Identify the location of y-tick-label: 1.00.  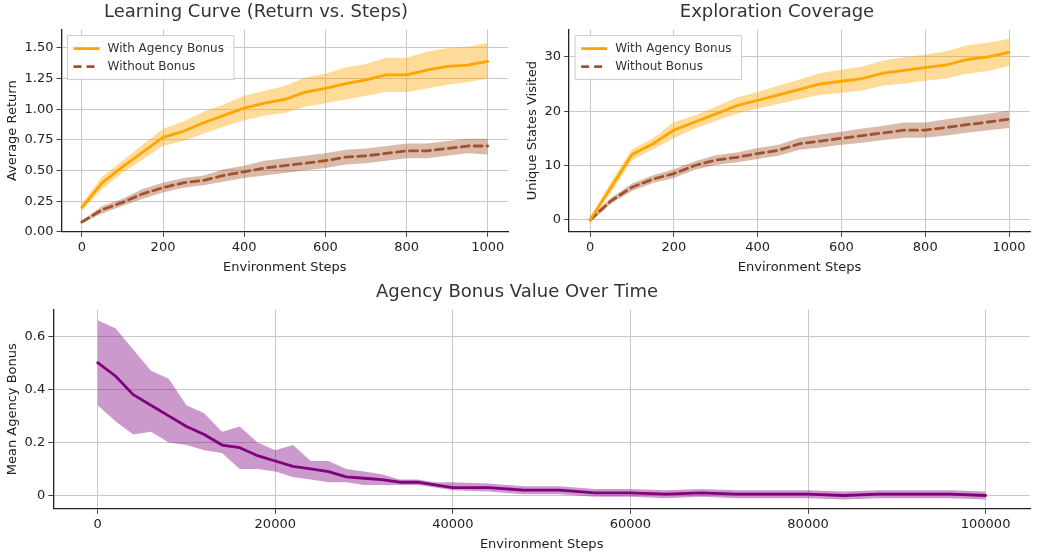
(39, 108).